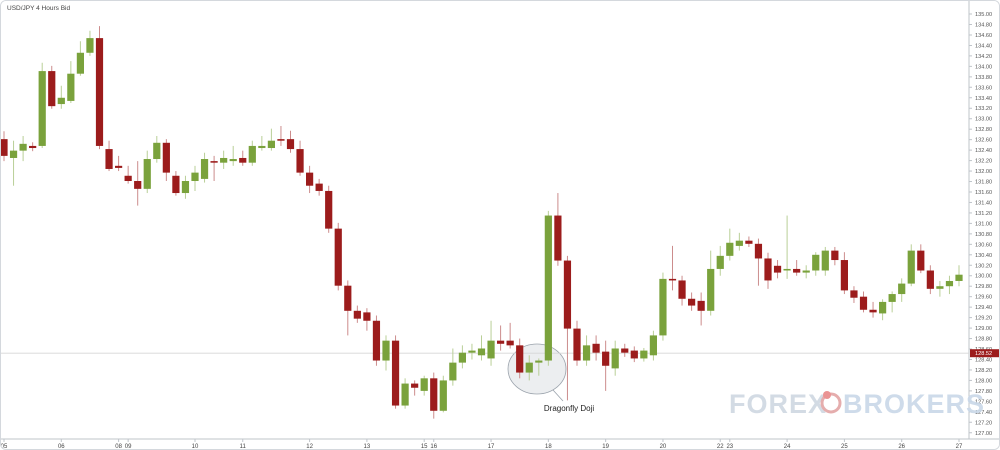 The height and width of the screenshot is (450, 1000). Describe the element at coordinates (983, 172) in the screenshot. I see `y-tick-label: 132.00` at that location.